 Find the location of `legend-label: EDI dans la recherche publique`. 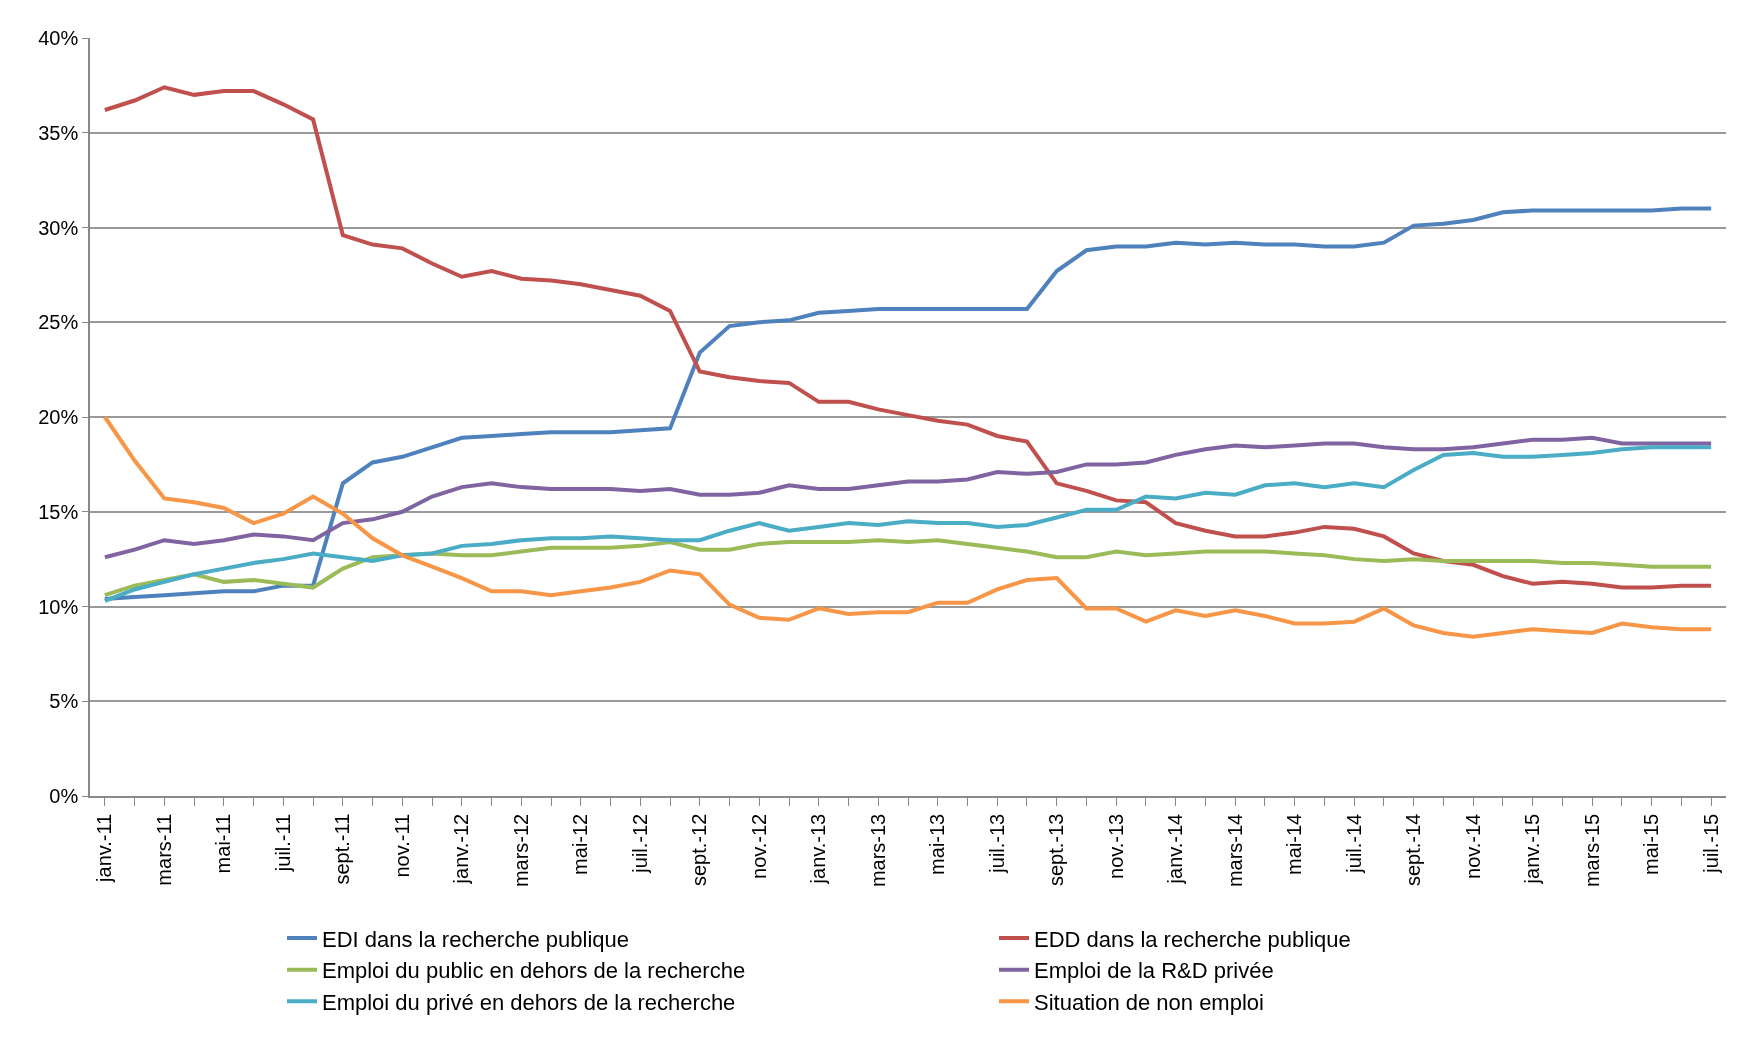

legend-label: EDI dans la recherche publique is located at coordinates (475, 939).